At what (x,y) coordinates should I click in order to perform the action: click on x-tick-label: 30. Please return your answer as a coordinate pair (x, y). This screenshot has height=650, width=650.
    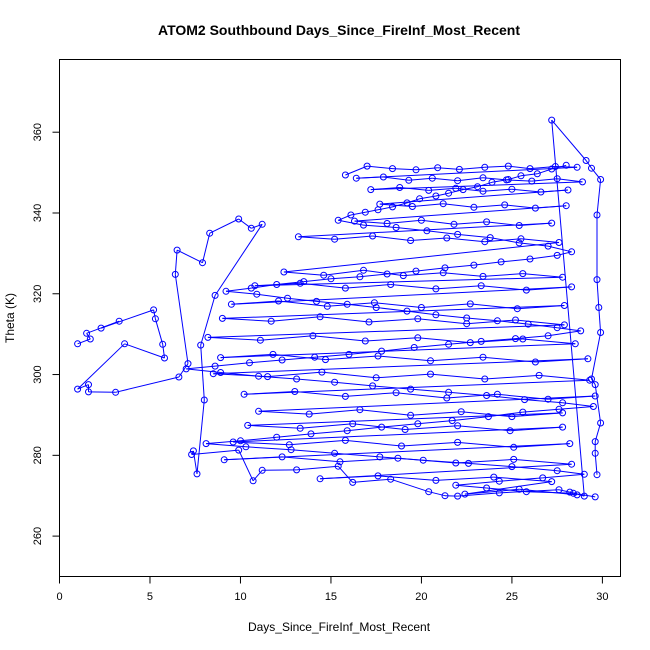
    Looking at the image, I should click on (602, 597).